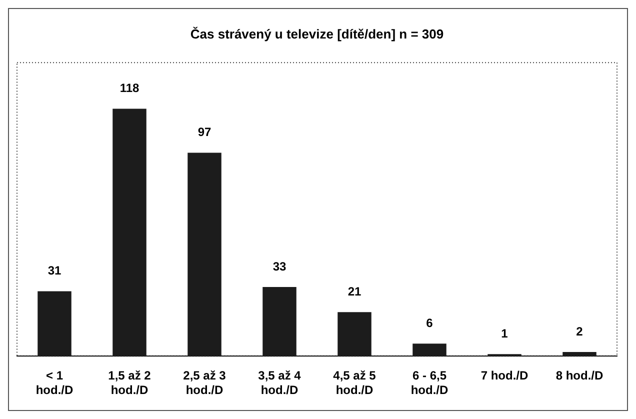 The width and height of the screenshot is (636, 419). What do you see at coordinates (504, 333) in the screenshot?
I see `data-label: 1` at bounding box center [504, 333].